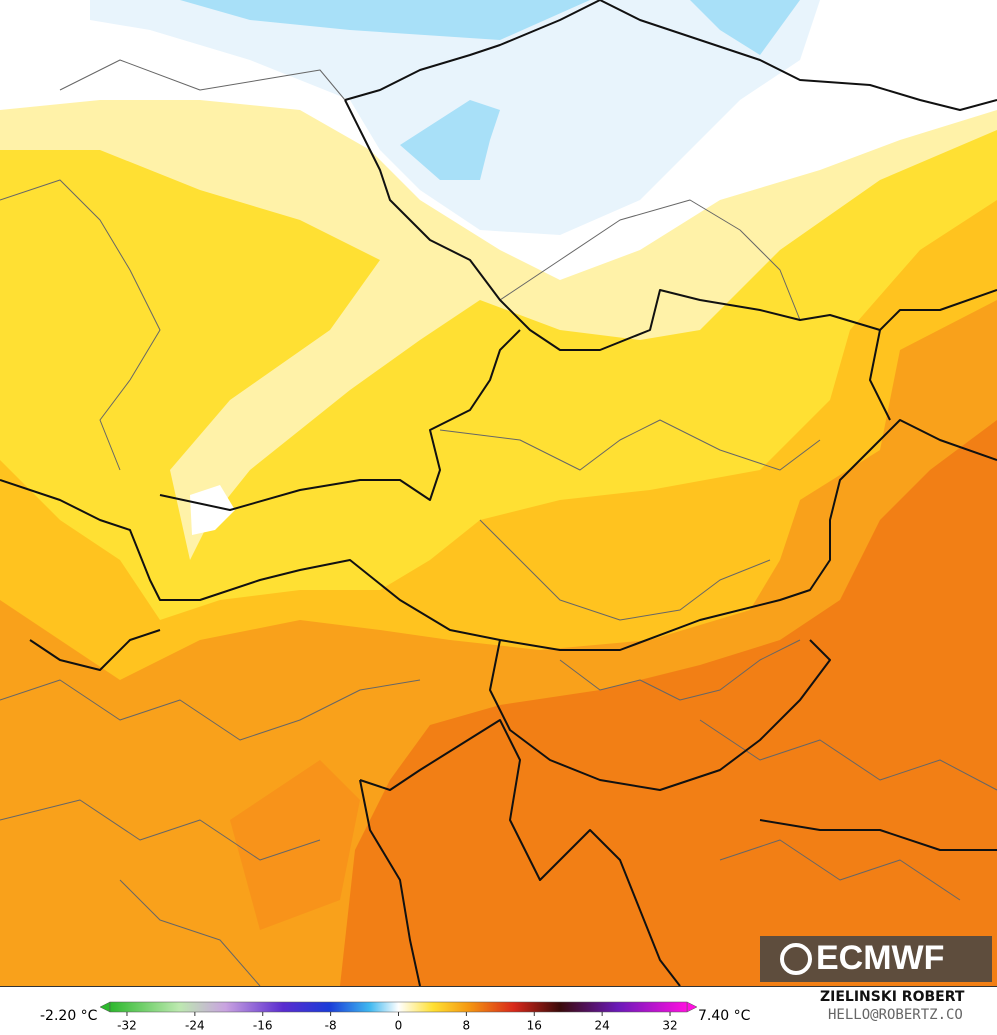 Image resolution: width=997 pixels, height=1035 pixels. I want to click on colorbar-tick-label: -8, so click(331, 1026).